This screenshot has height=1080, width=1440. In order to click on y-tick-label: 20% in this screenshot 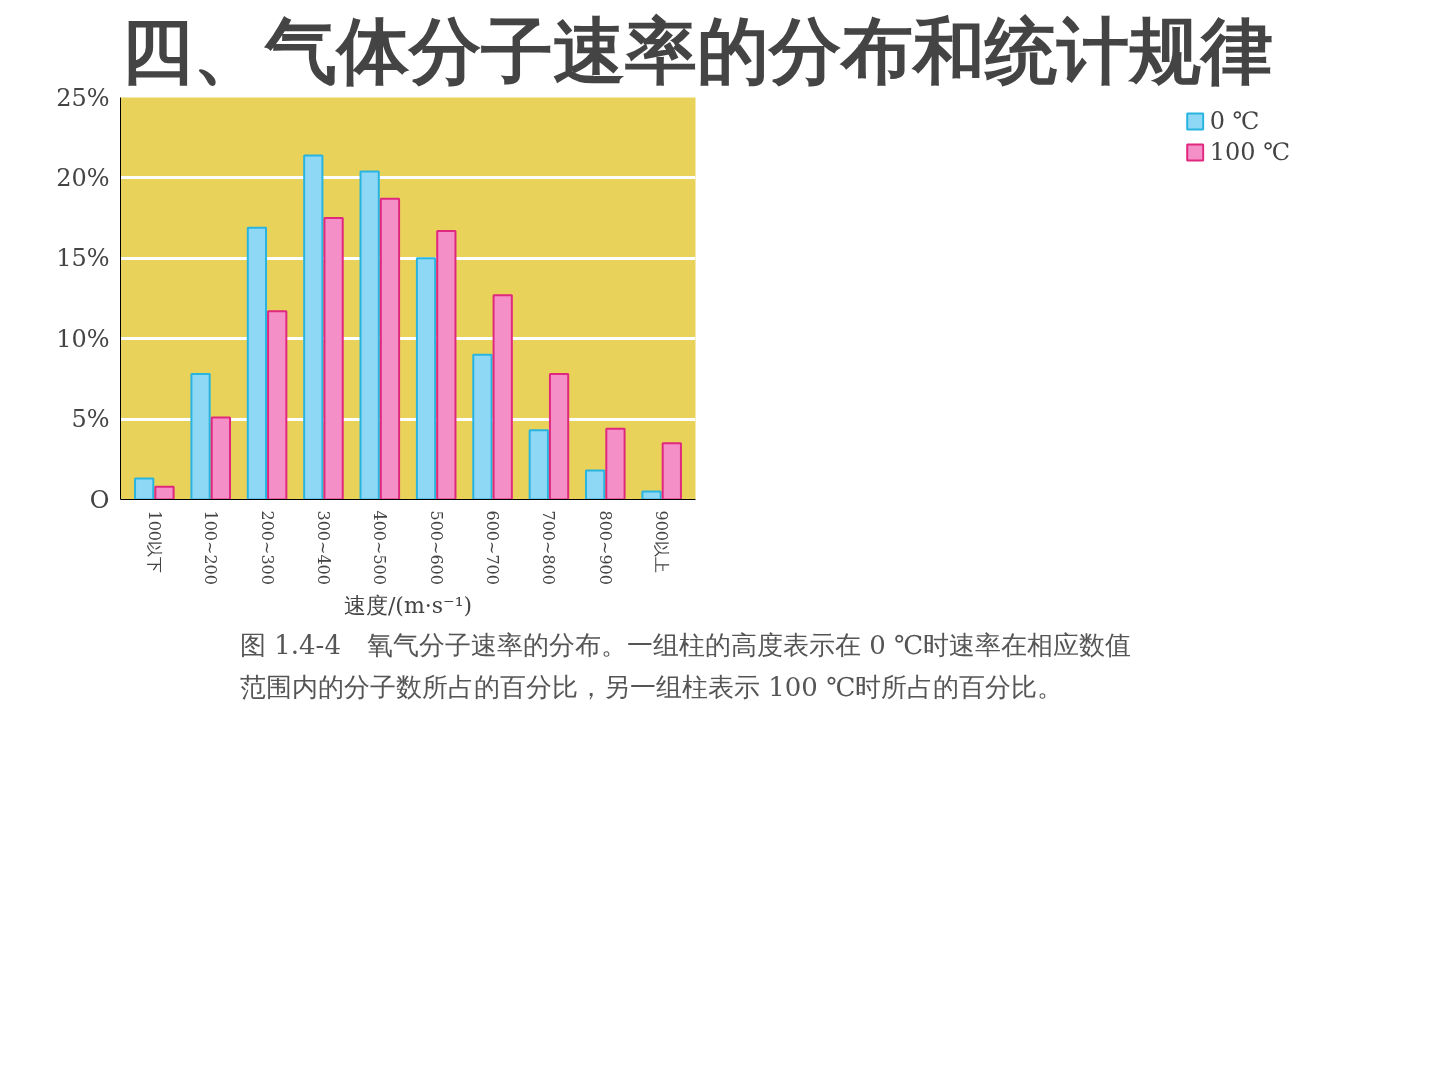, I will do `click(83, 177)`.